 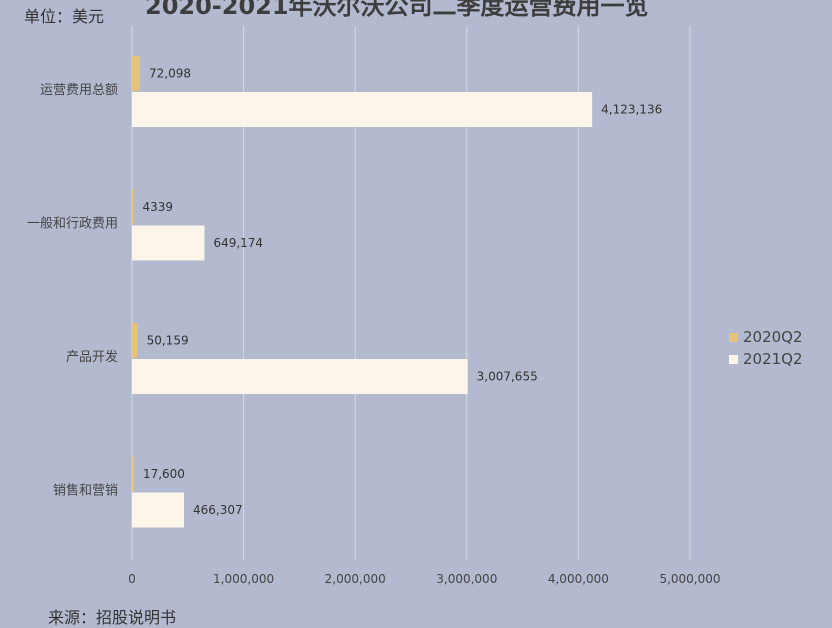 What do you see at coordinates (773, 359) in the screenshot?
I see `legend-label-2021q2: 2021Q2` at bounding box center [773, 359].